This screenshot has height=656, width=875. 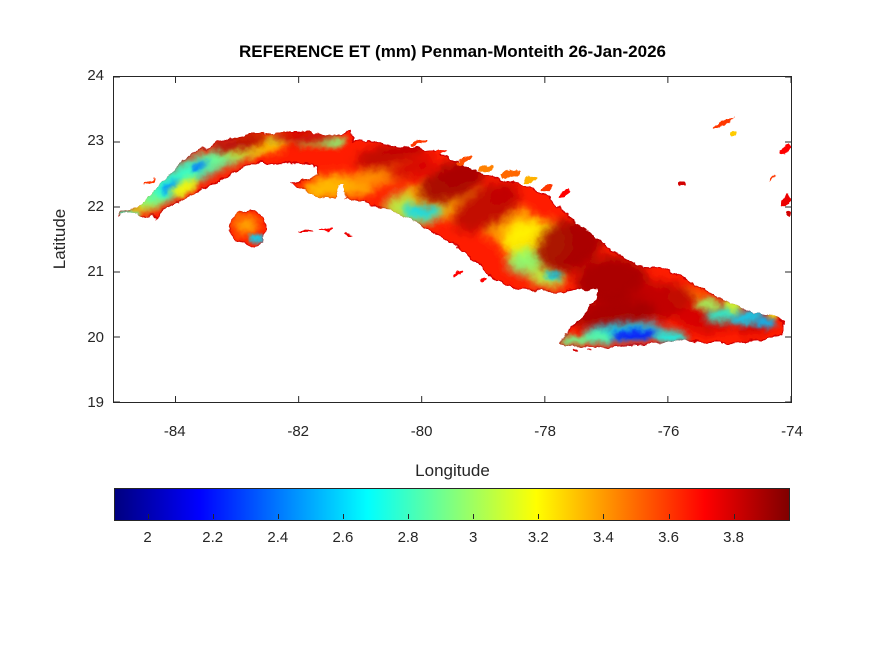 What do you see at coordinates (174, 431) in the screenshot?
I see `x-tick-label: -84` at bounding box center [174, 431].